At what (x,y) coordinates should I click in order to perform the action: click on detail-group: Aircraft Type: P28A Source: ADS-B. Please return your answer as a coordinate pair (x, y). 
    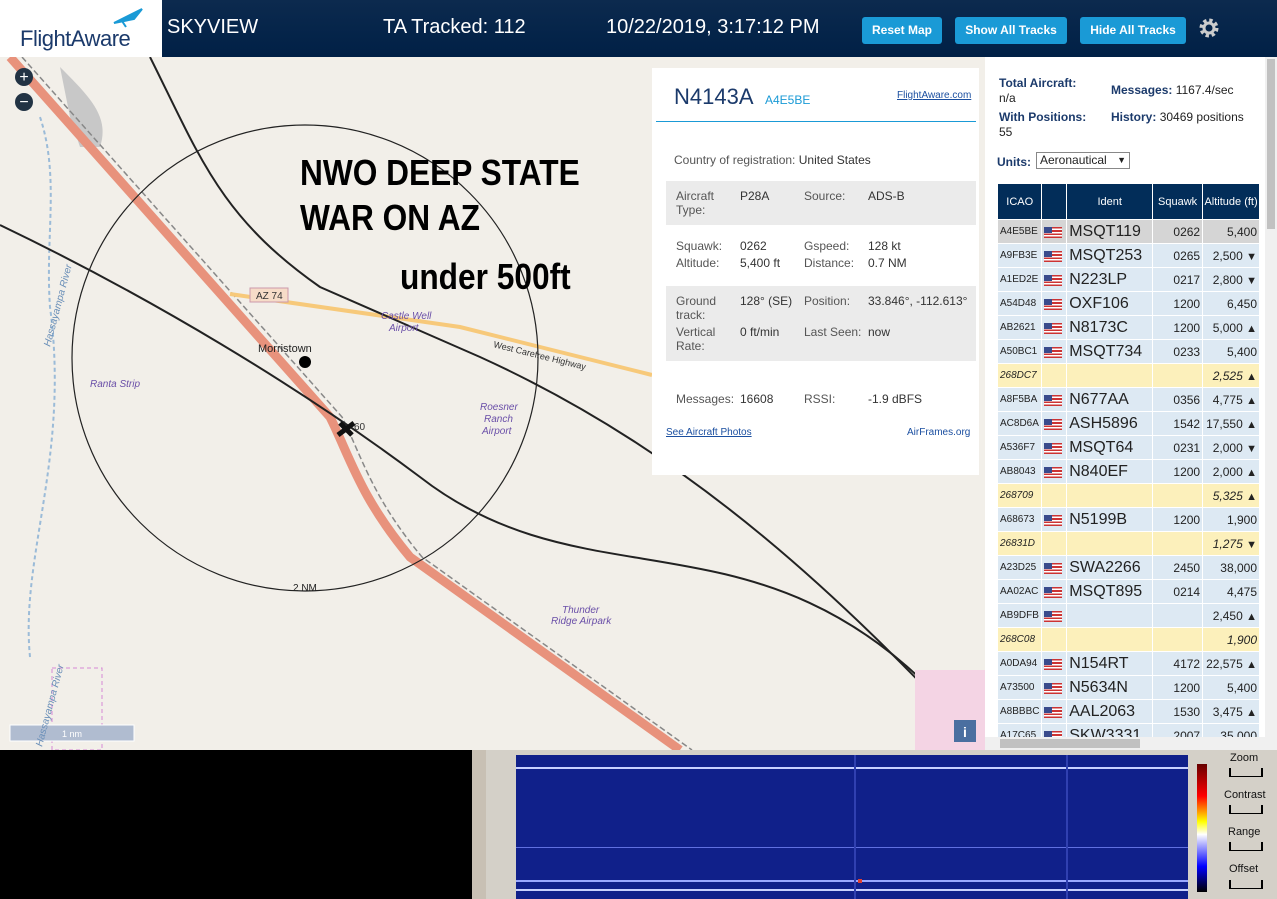
    Looking at the image, I should click on (821, 203).